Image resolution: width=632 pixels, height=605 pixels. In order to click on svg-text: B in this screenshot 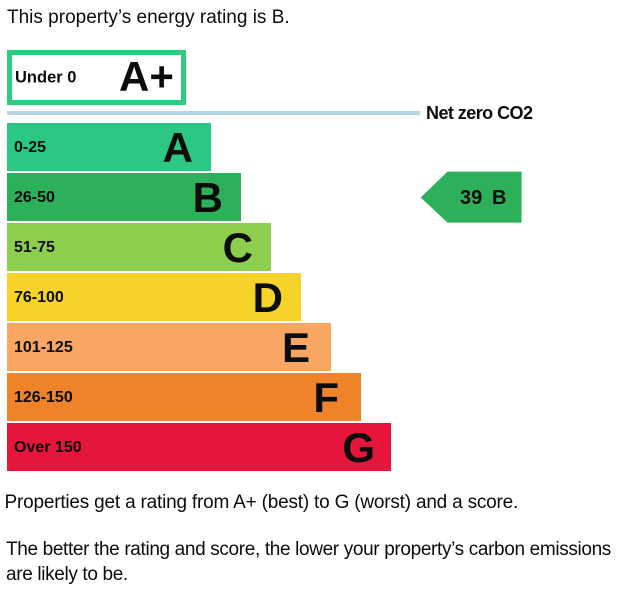, I will do `click(499, 198)`.